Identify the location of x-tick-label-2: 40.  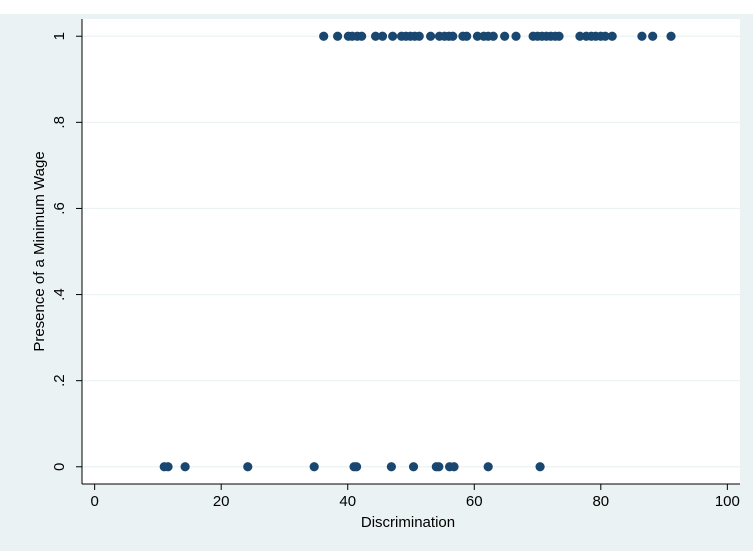
(347, 501).